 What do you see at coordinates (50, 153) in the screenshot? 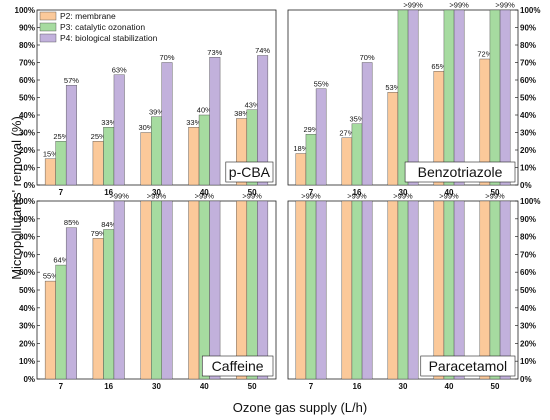
I see `data-label: 15%` at bounding box center [50, 153].